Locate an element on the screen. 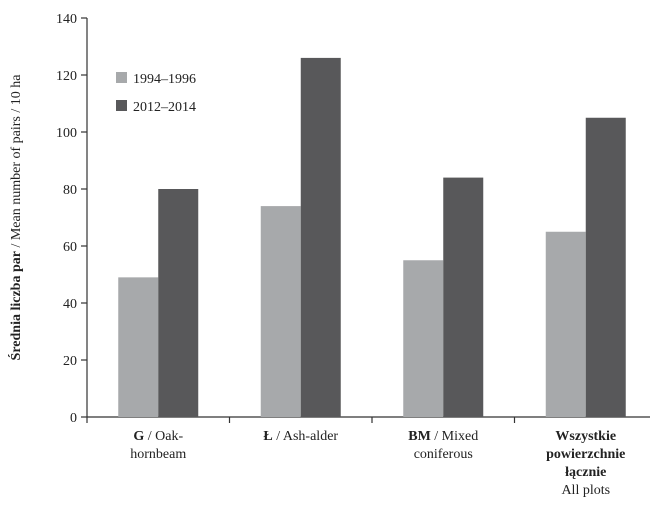 Image resolution: width=650 pixels, height=514 pixels. y-tick-label: 60 is located at coordinates (70, 247).